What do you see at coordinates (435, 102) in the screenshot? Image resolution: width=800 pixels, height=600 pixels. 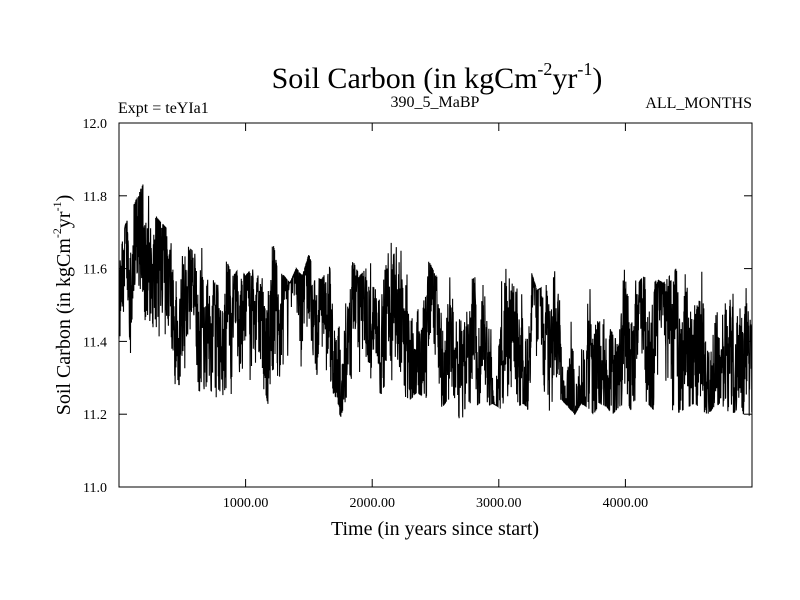 I see `period-label: 390_5_MaBP` at bounding box center [435, 102].